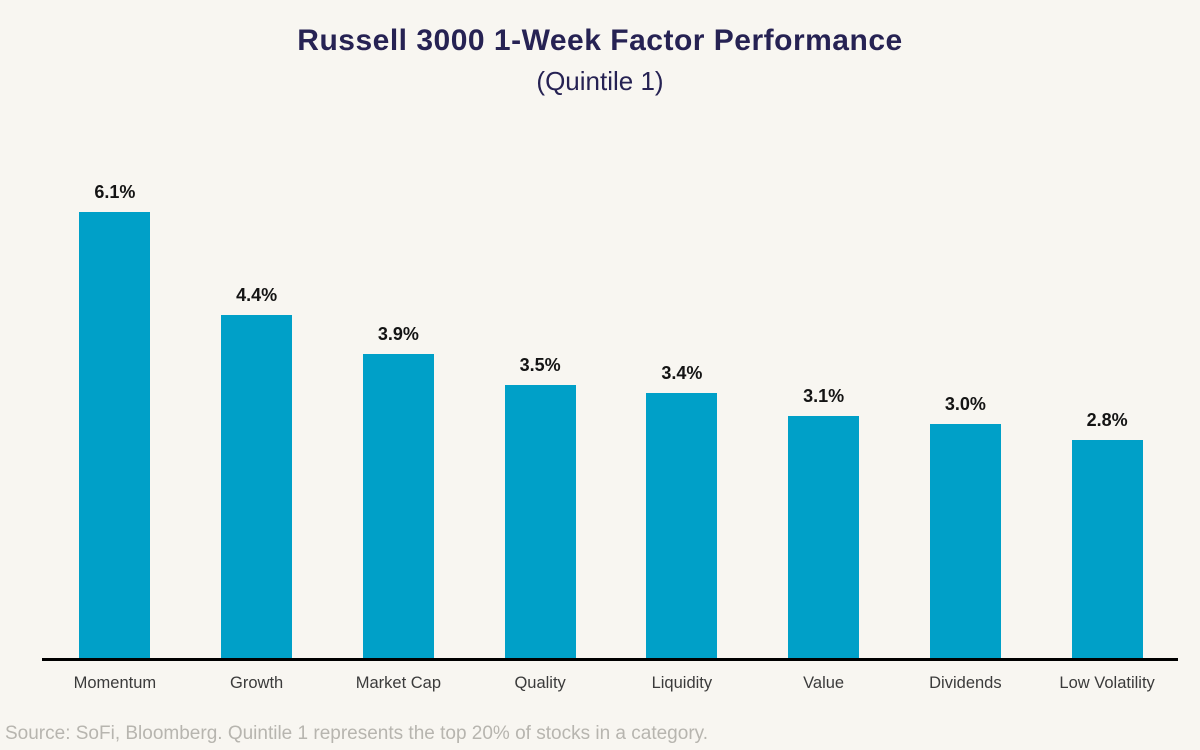 The image size is (1200, 750). I want to click on x-label-value: Value, so click(824, 683).